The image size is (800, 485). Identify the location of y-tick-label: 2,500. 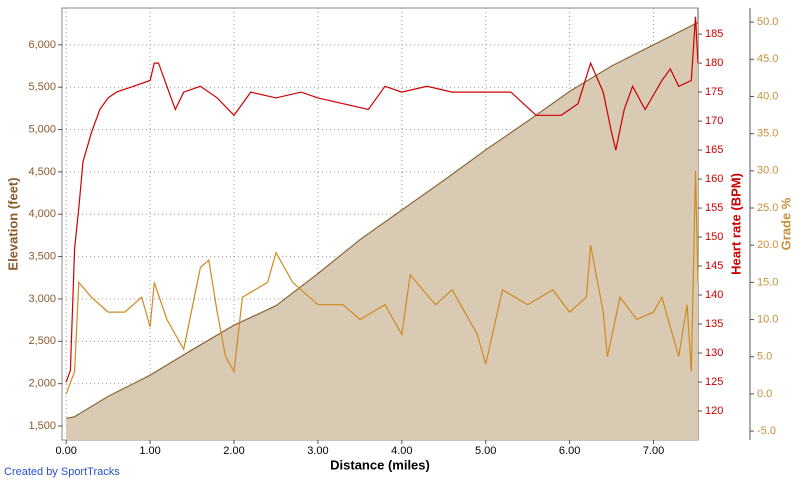
(42, 341).